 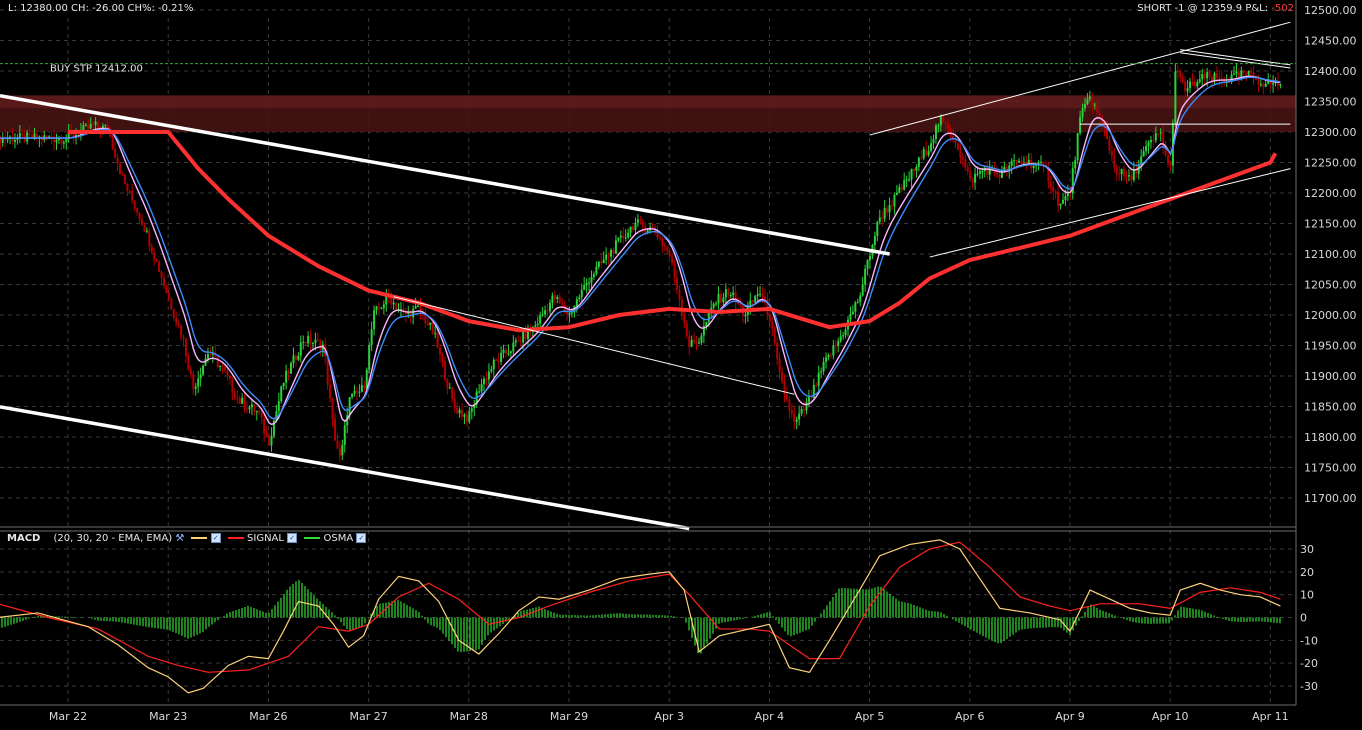 I want to click on macd-tick-label: 10, so click(x=1307, y=595).